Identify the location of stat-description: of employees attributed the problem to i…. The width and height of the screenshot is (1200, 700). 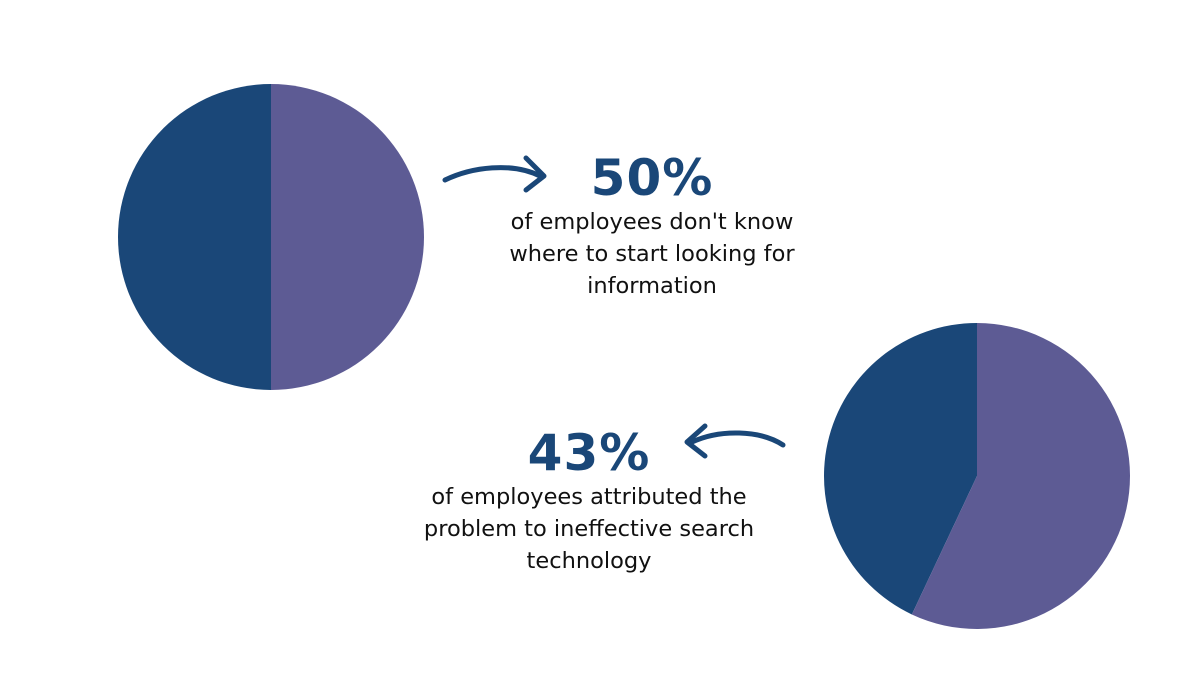
(589, 529).